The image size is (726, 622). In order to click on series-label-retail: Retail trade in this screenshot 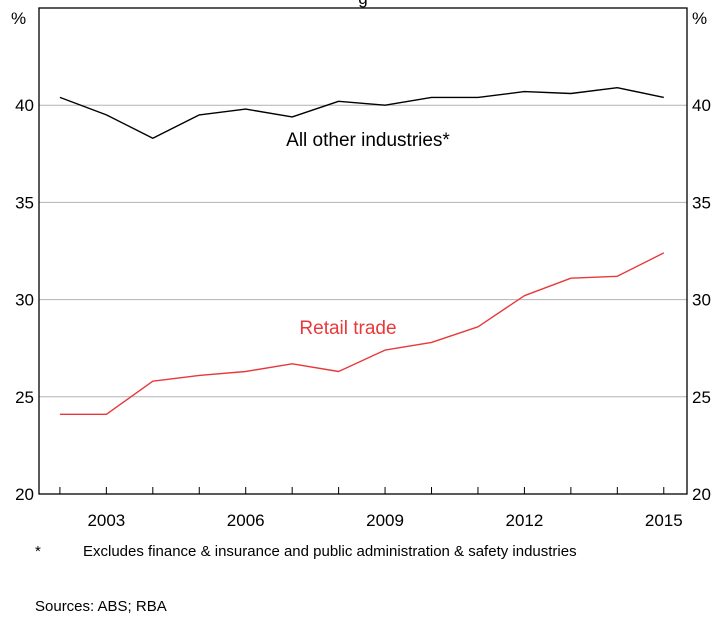, I will do `click(347, 328)`.